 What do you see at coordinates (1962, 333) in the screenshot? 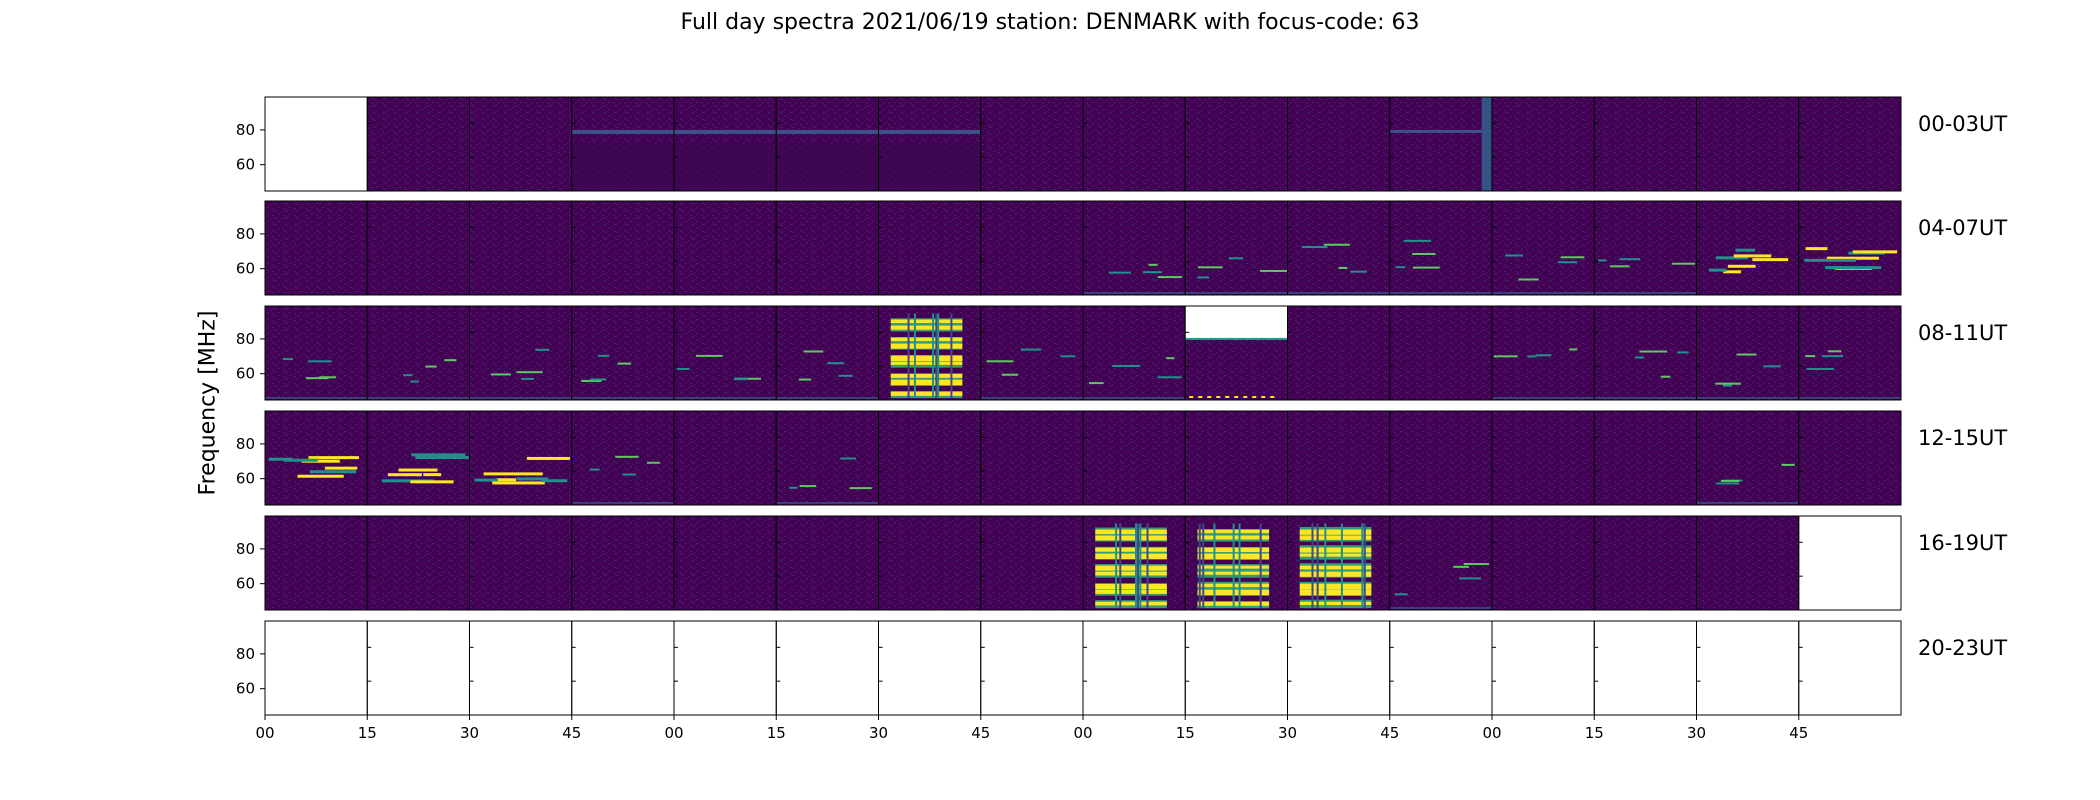
I see `row-label: 08-11UT` at bounding box center [1962, 333].